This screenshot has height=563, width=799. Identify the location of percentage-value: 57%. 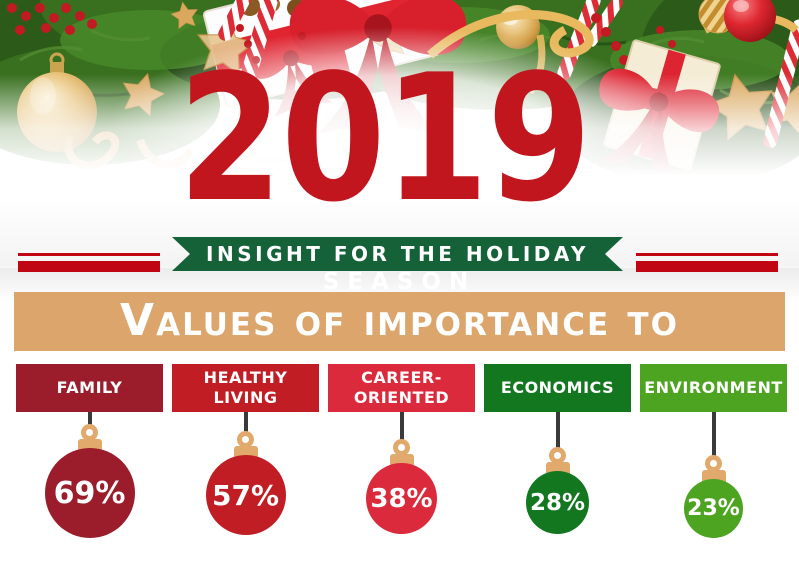
(245, 495).